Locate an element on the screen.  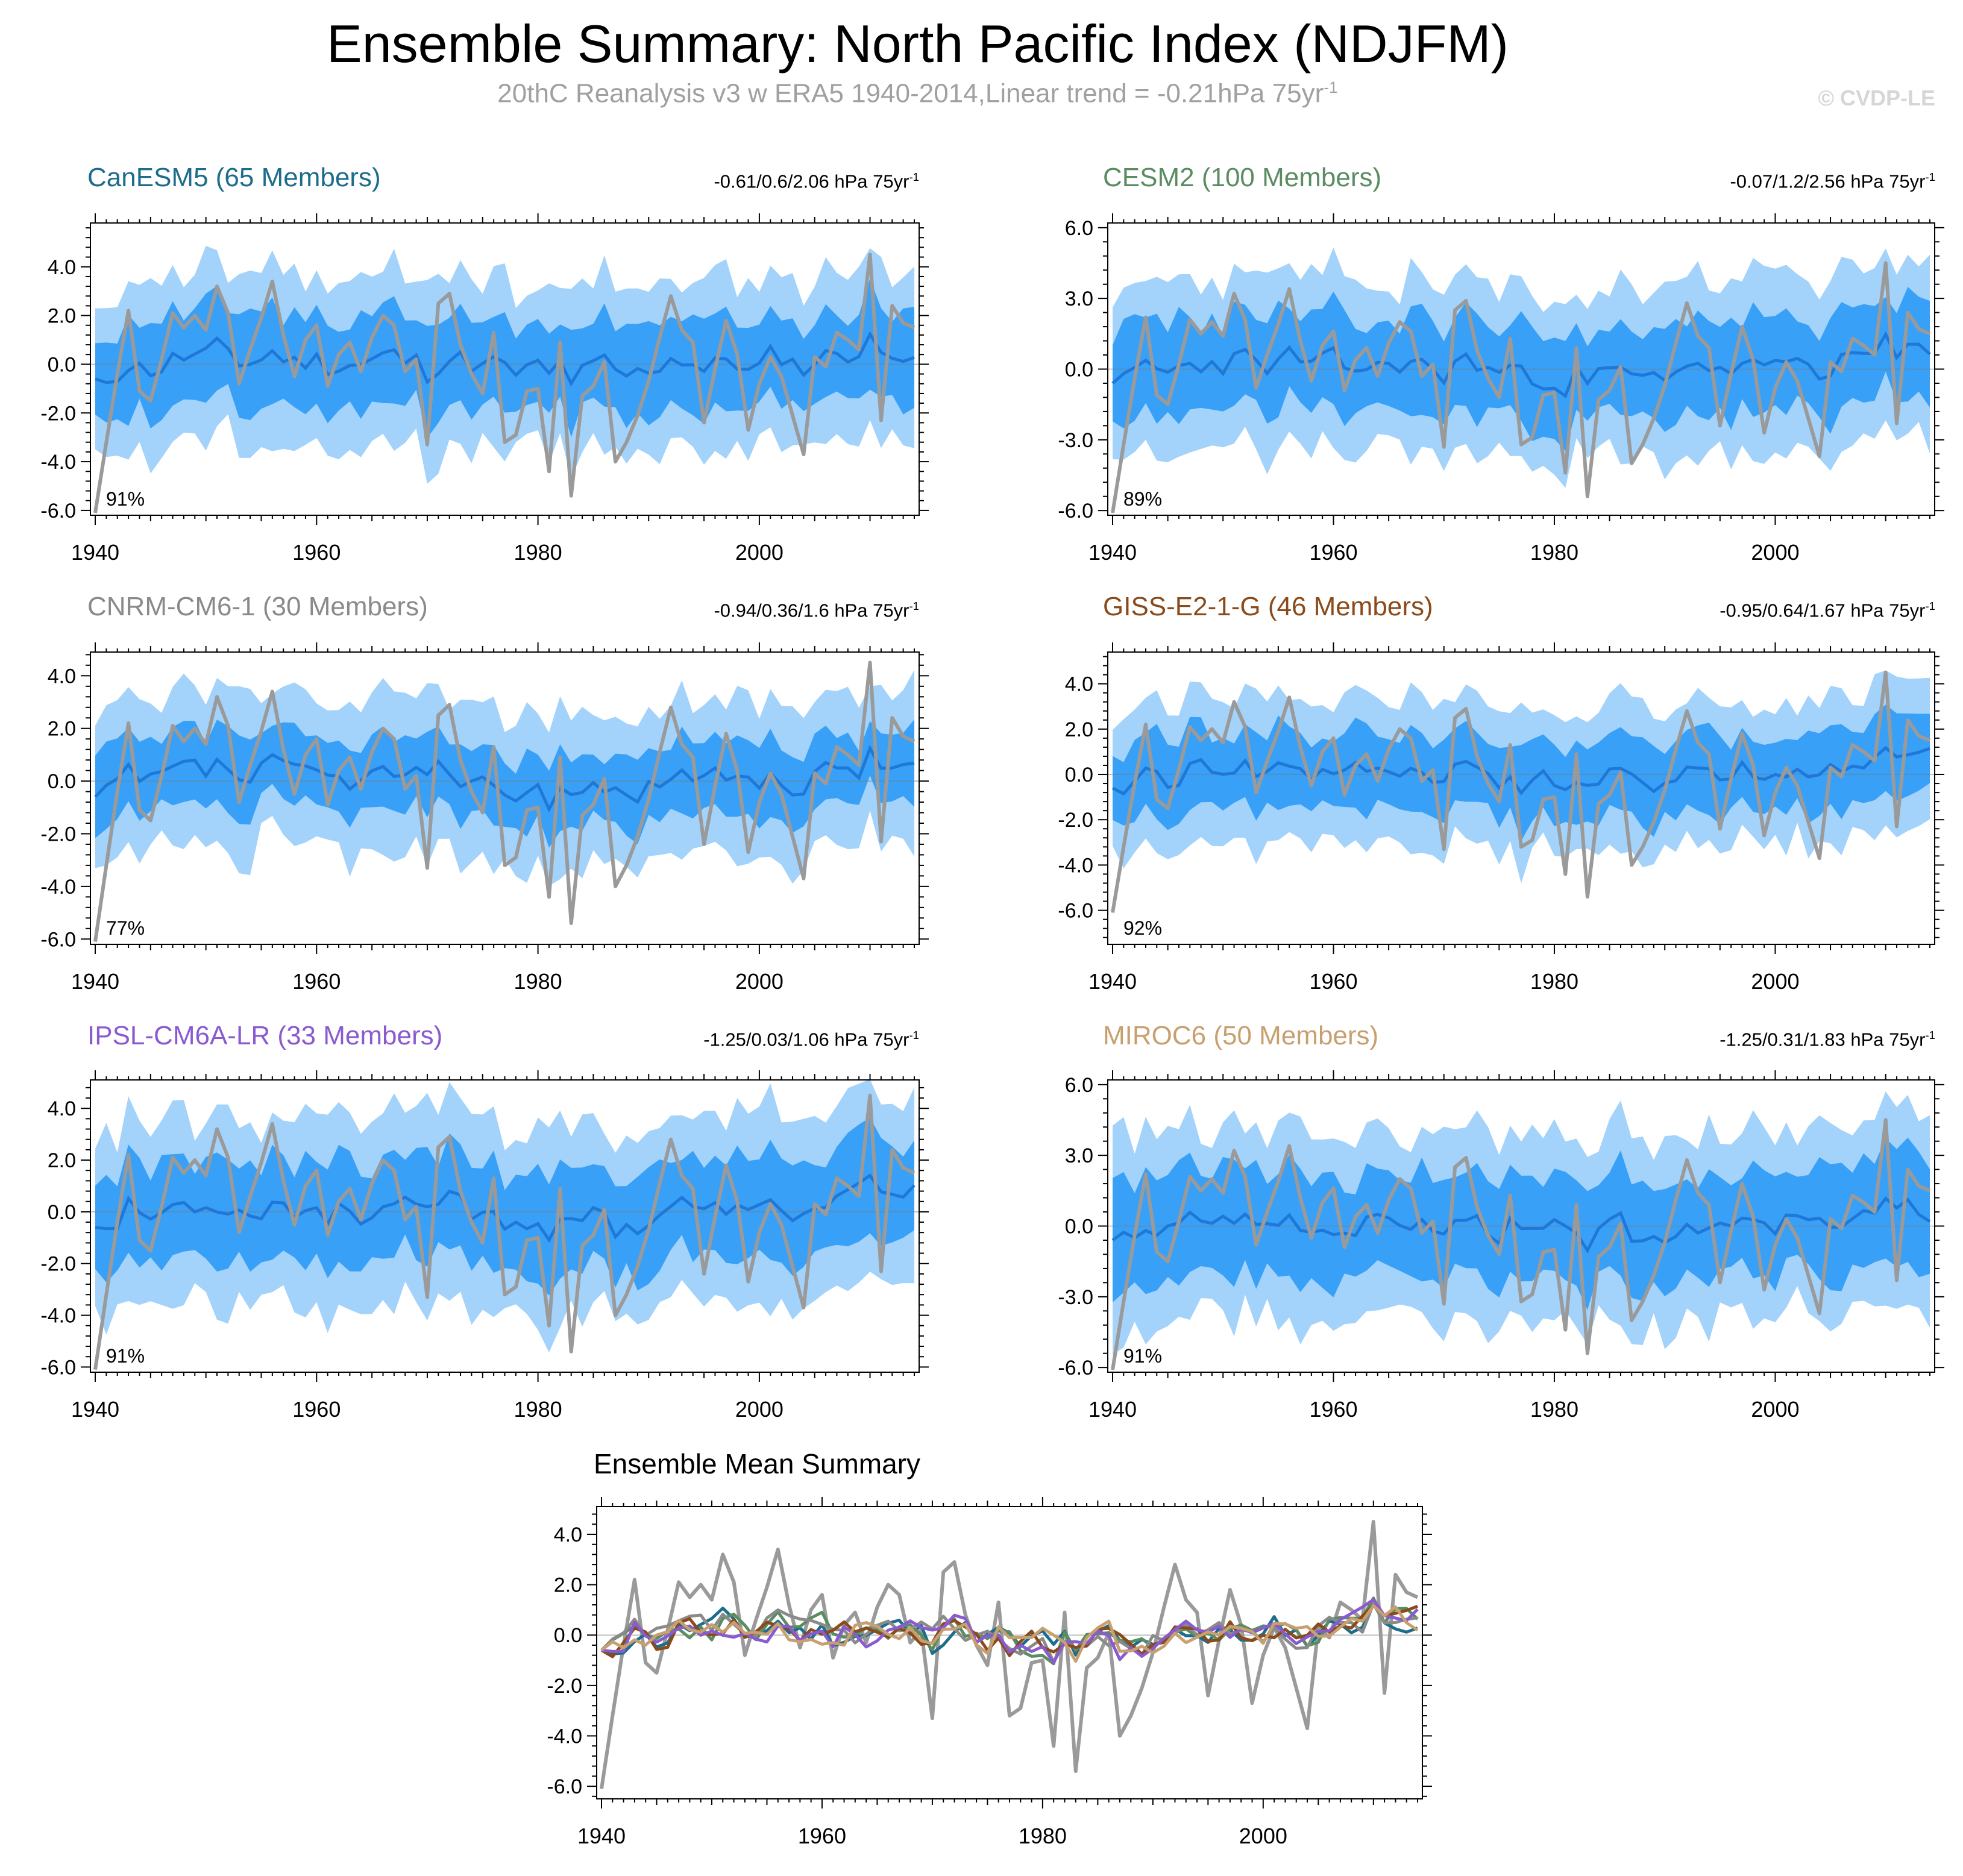
stats-text: -1.25/0.31/1.83 hPa 75yr is located at coordinates (1823, 1039).